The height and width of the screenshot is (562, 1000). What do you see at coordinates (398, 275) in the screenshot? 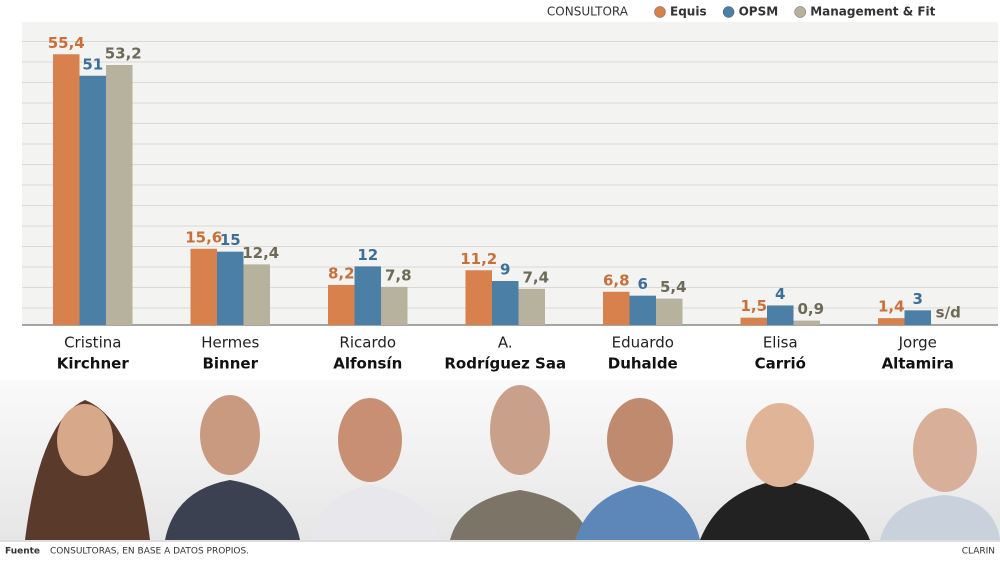
I see `value-label: 7,8` at bounding box center [398, 275].